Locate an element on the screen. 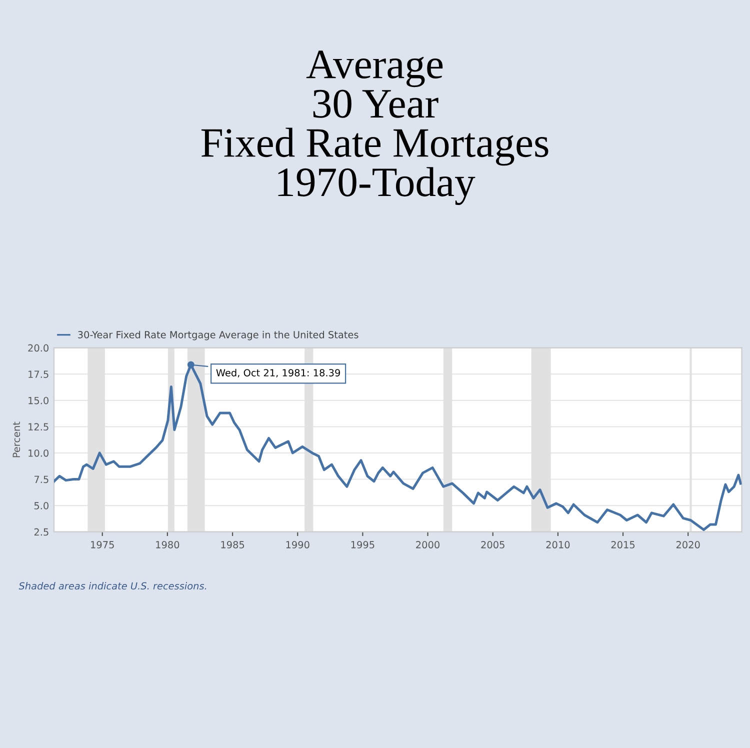 The height and width of the screenshot is (748, 750). y-tick-label: 17.5 is located at coordinates (38, 374).